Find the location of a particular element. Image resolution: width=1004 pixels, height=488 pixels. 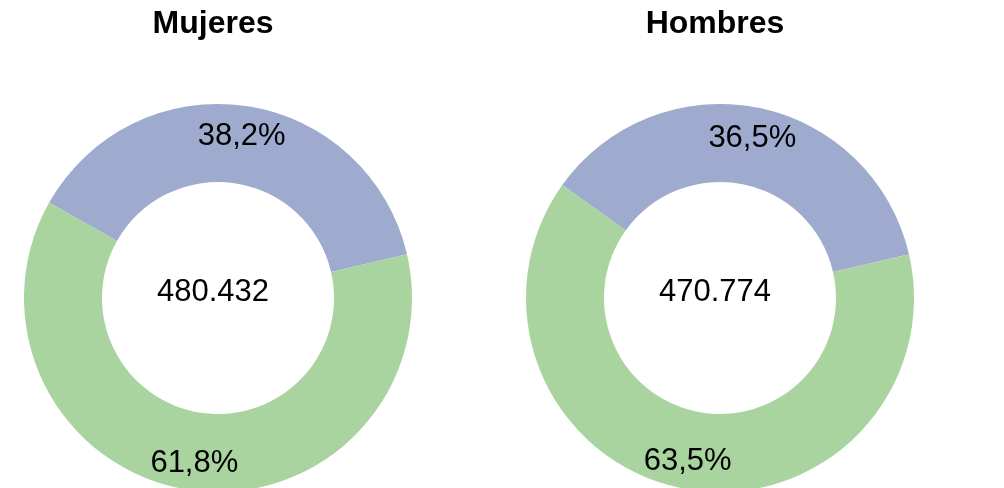

text: 470.774 is located at coordinates (715, 291).